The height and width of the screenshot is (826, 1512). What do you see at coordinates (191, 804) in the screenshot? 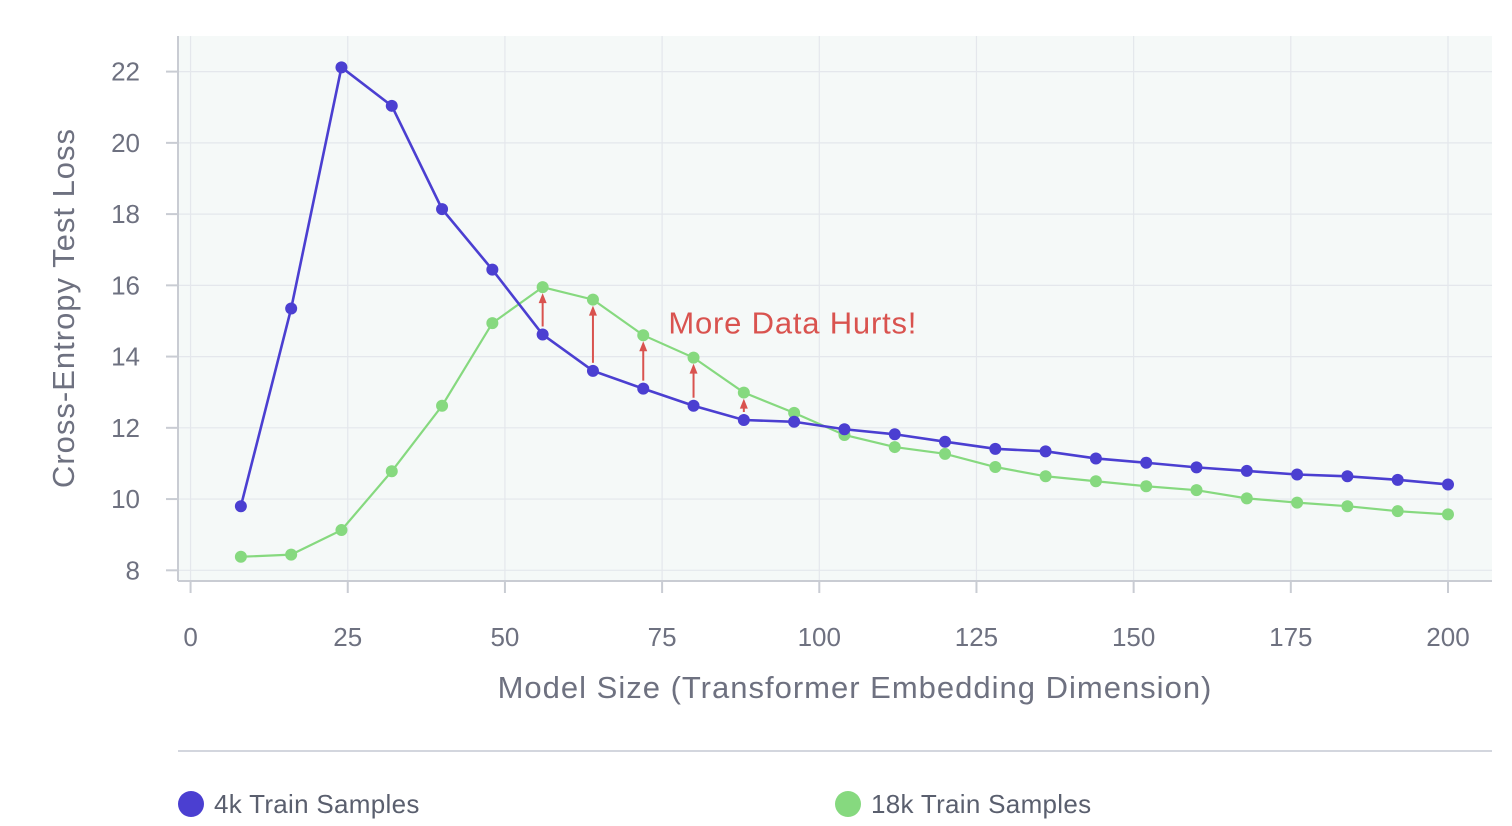
I see `legend-swatch-4k` at bounding box center [191, 804].